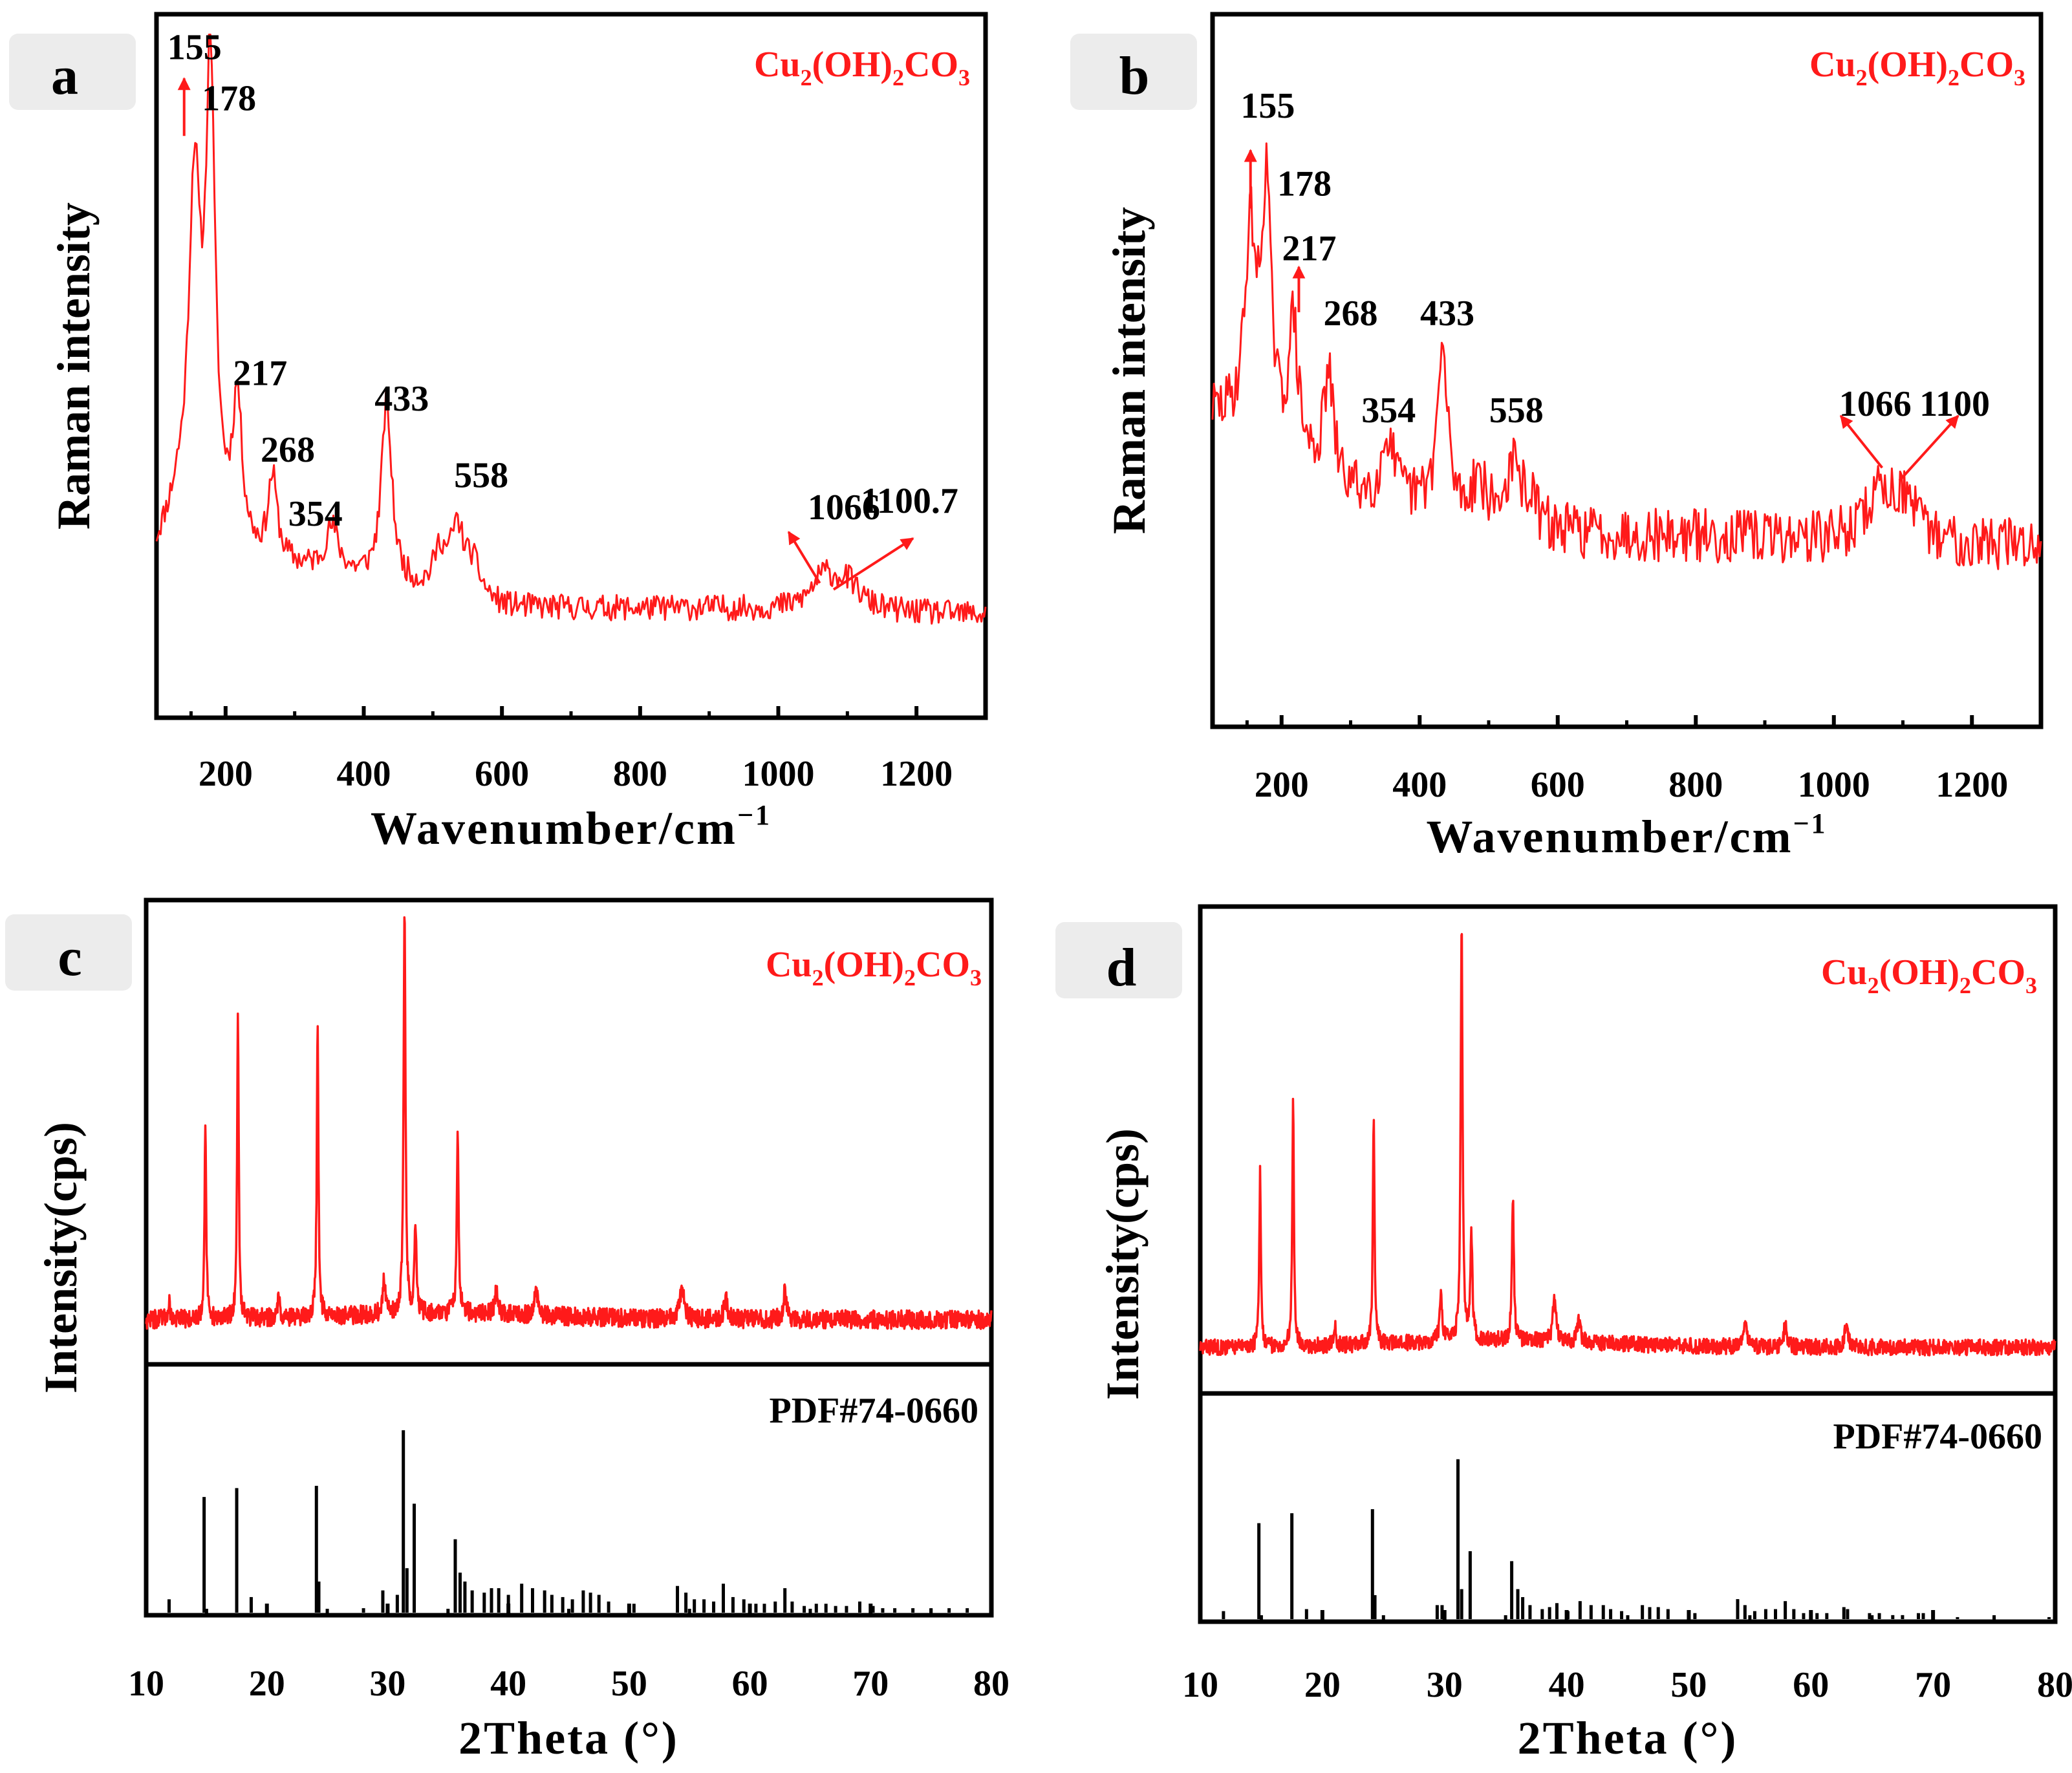 This screenshot has height=1773, width=2072. Describe the element at coordinates (1134, 76) in the screenshot. I see `panel-label: b` at that location.